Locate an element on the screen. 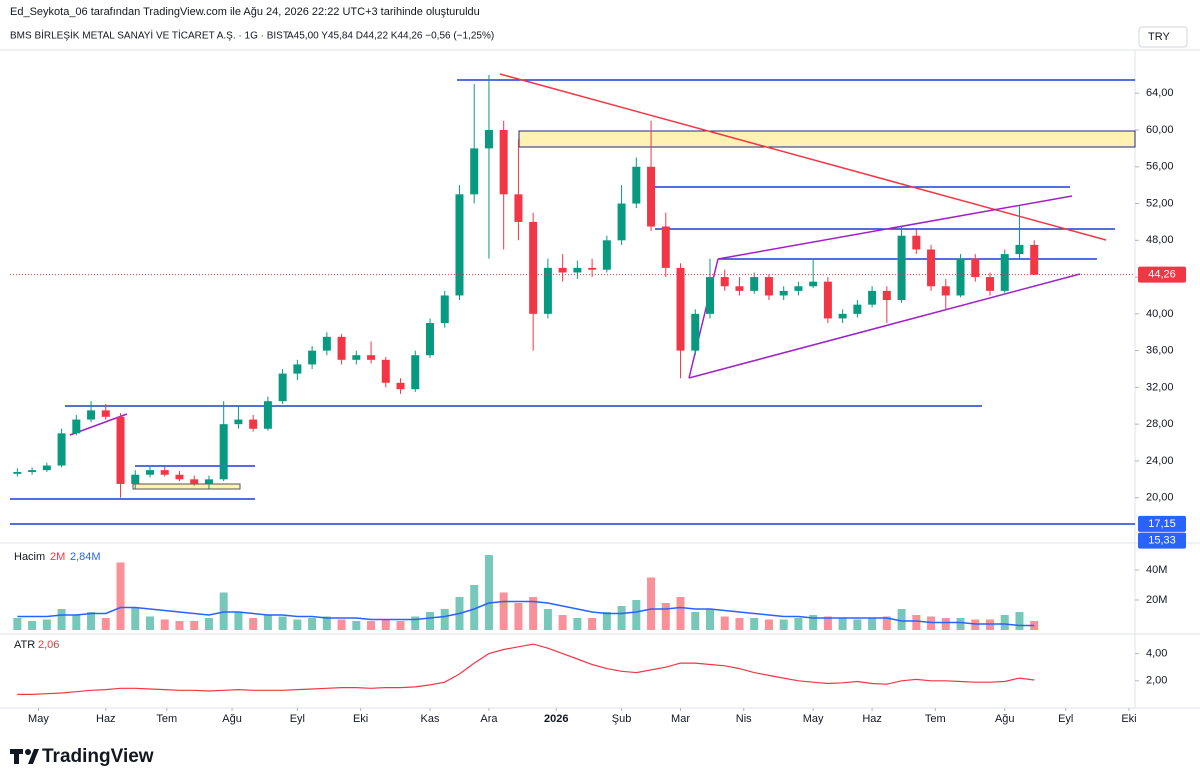 Image resolution: width=1200 pixels, height=782 pixels. currency: TRY is located at coordinates (1159, 37).